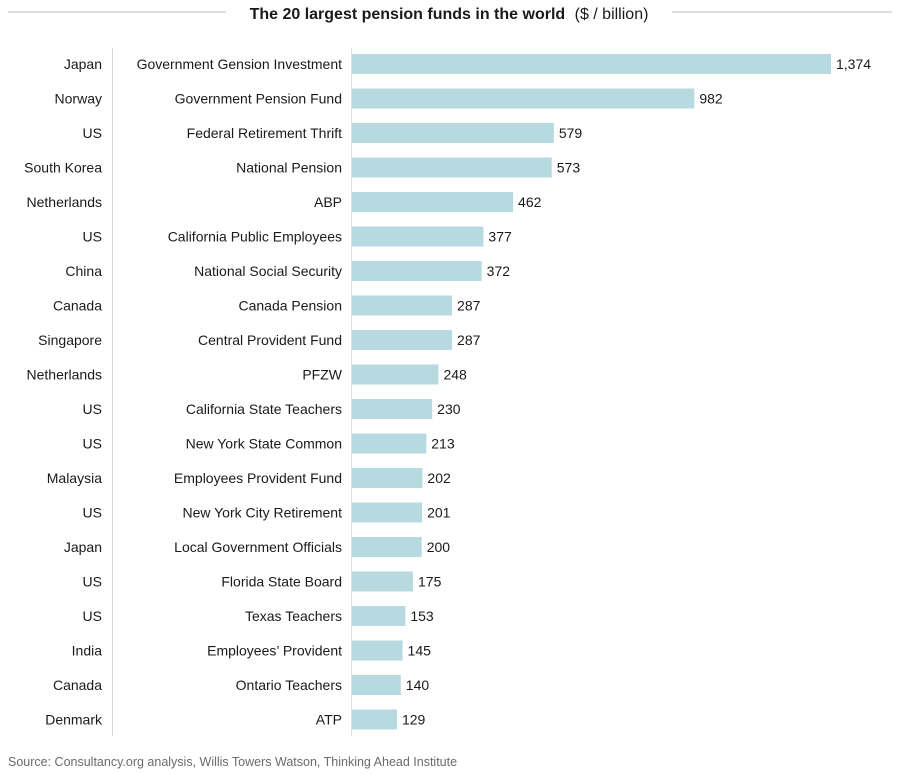  I want to click on fund-label: National Social Security, so click(268, 271).